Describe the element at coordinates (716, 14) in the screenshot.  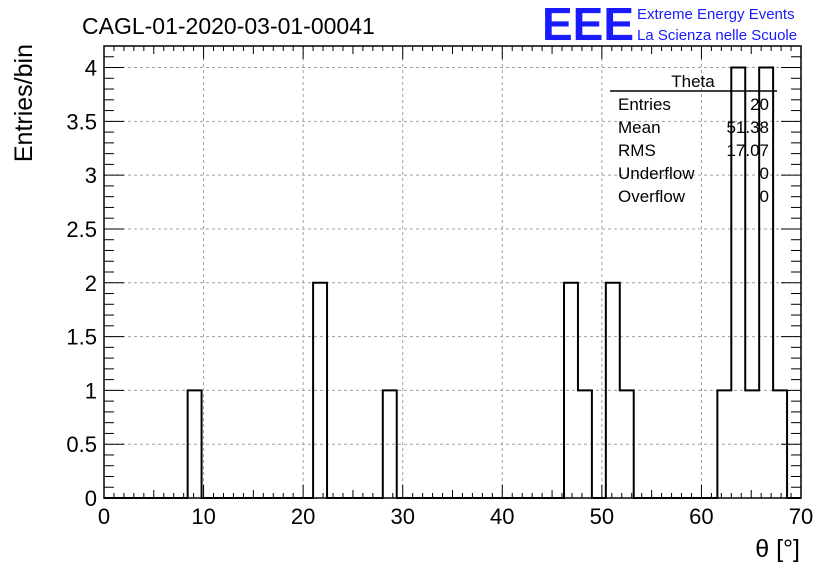
I see `logo-line1: Extreme Energy Events` at that location.